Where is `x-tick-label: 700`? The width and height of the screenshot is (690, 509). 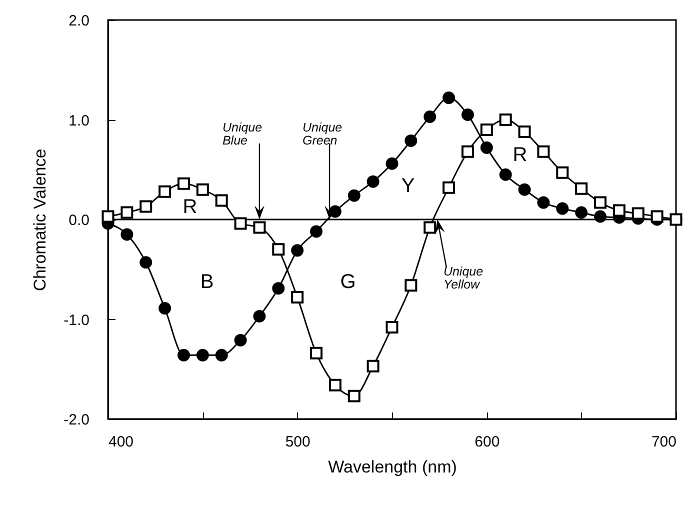 x-tick-label: 700 is located at coordinates (663, 442).